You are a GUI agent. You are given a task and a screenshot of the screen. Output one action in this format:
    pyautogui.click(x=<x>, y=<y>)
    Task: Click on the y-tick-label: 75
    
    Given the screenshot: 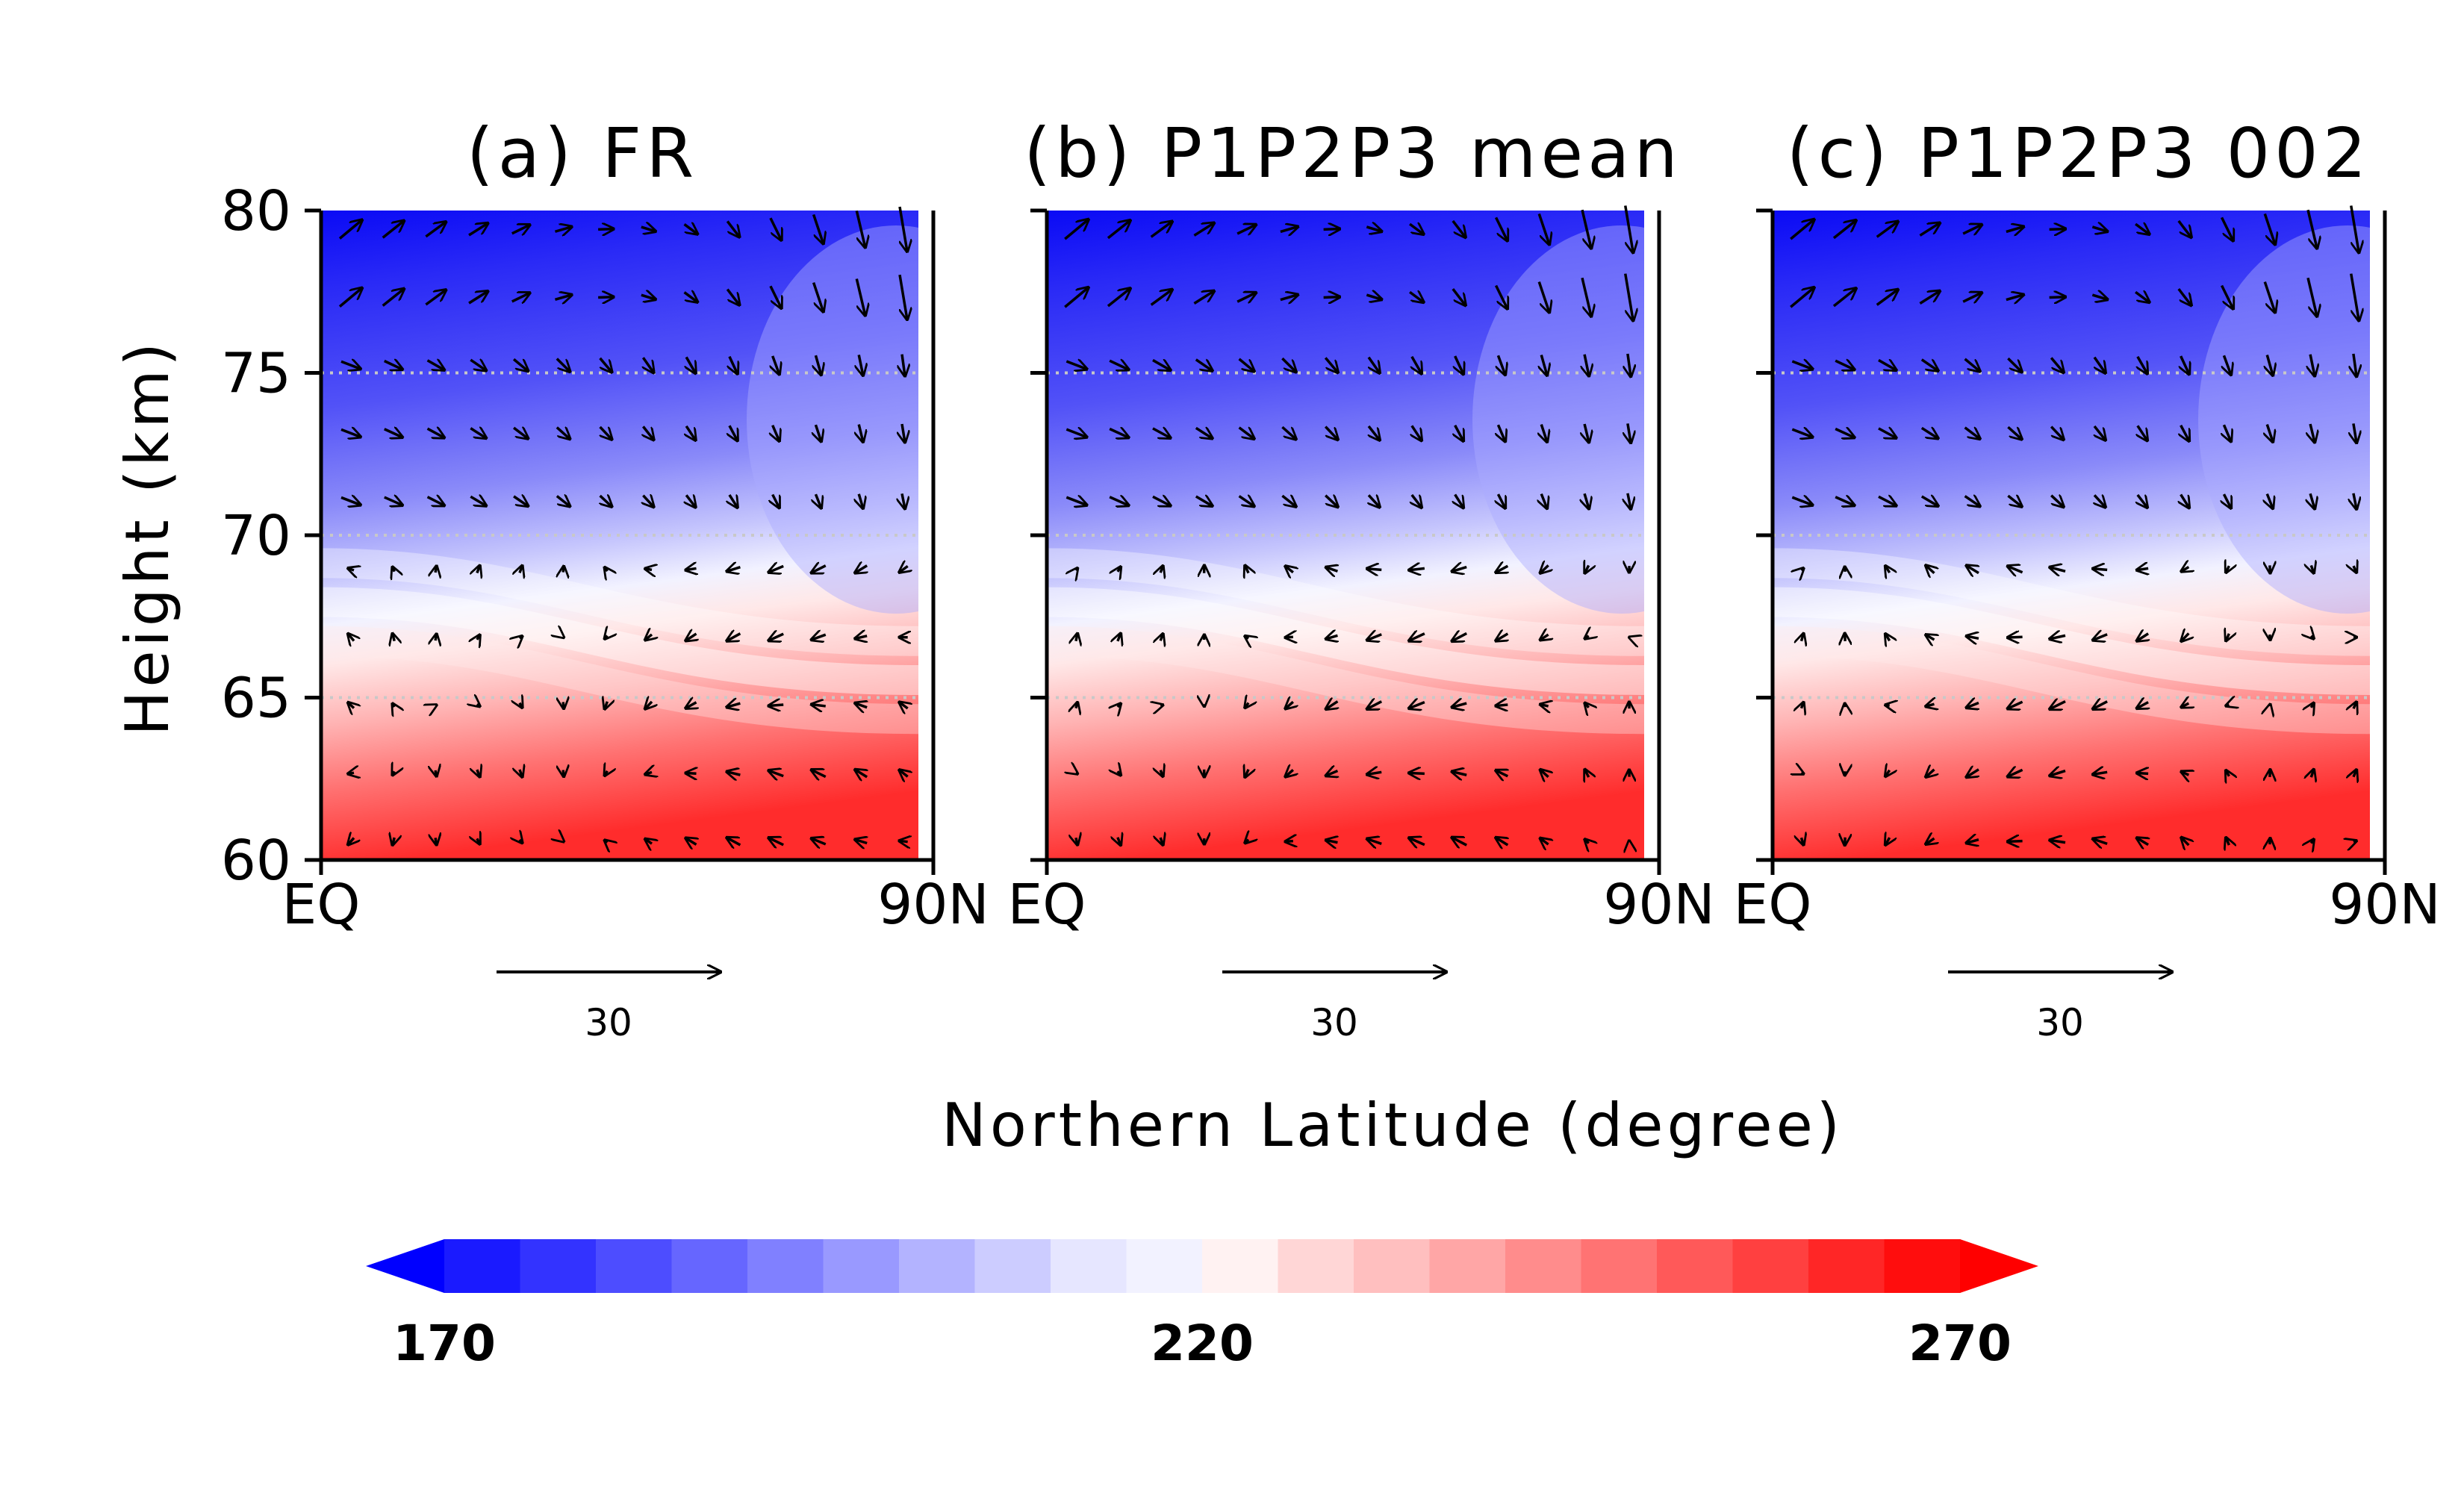 What is the action you would take?
    pyautogui.click(x=256, y=374)
    